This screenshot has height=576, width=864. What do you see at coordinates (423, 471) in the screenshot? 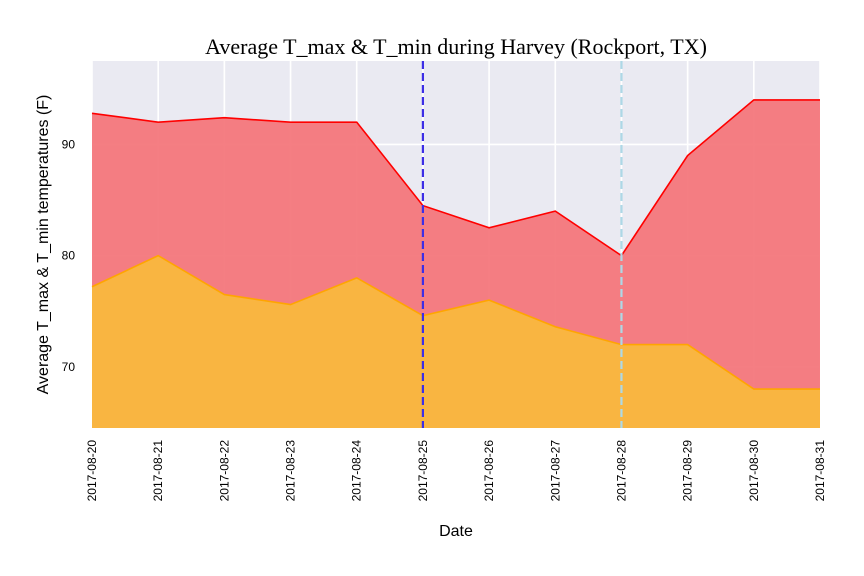
I see `x-tick-label: 2017-08-25` at bounding box center [423, 471].